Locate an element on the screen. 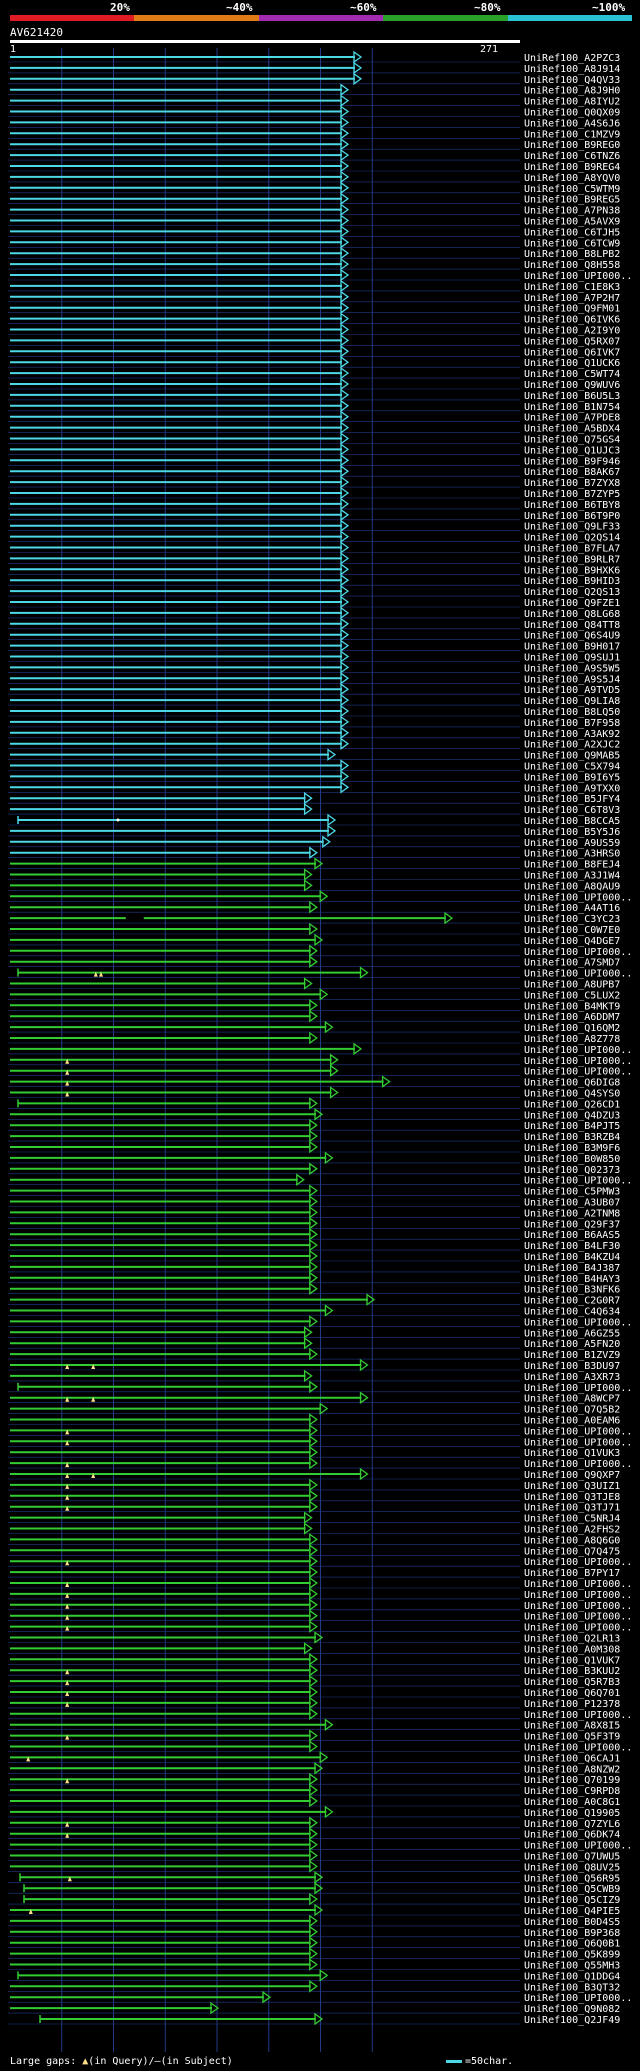  hit-label: UniRef100_B5JFY4 is located at coordinates (572, 799).